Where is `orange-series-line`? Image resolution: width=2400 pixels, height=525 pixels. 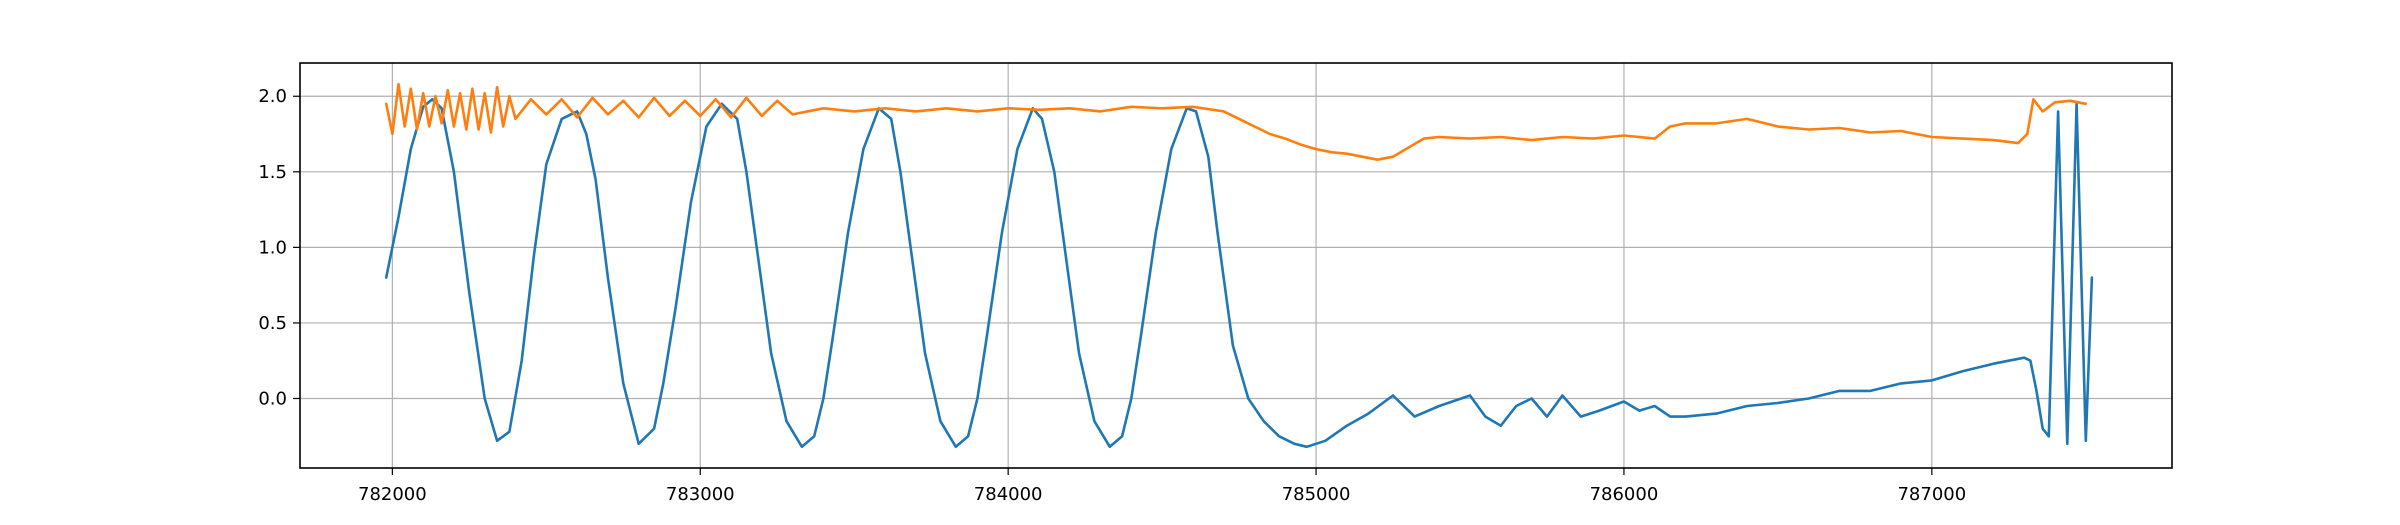
orange-series-line is located at coordinates (1236, 121).